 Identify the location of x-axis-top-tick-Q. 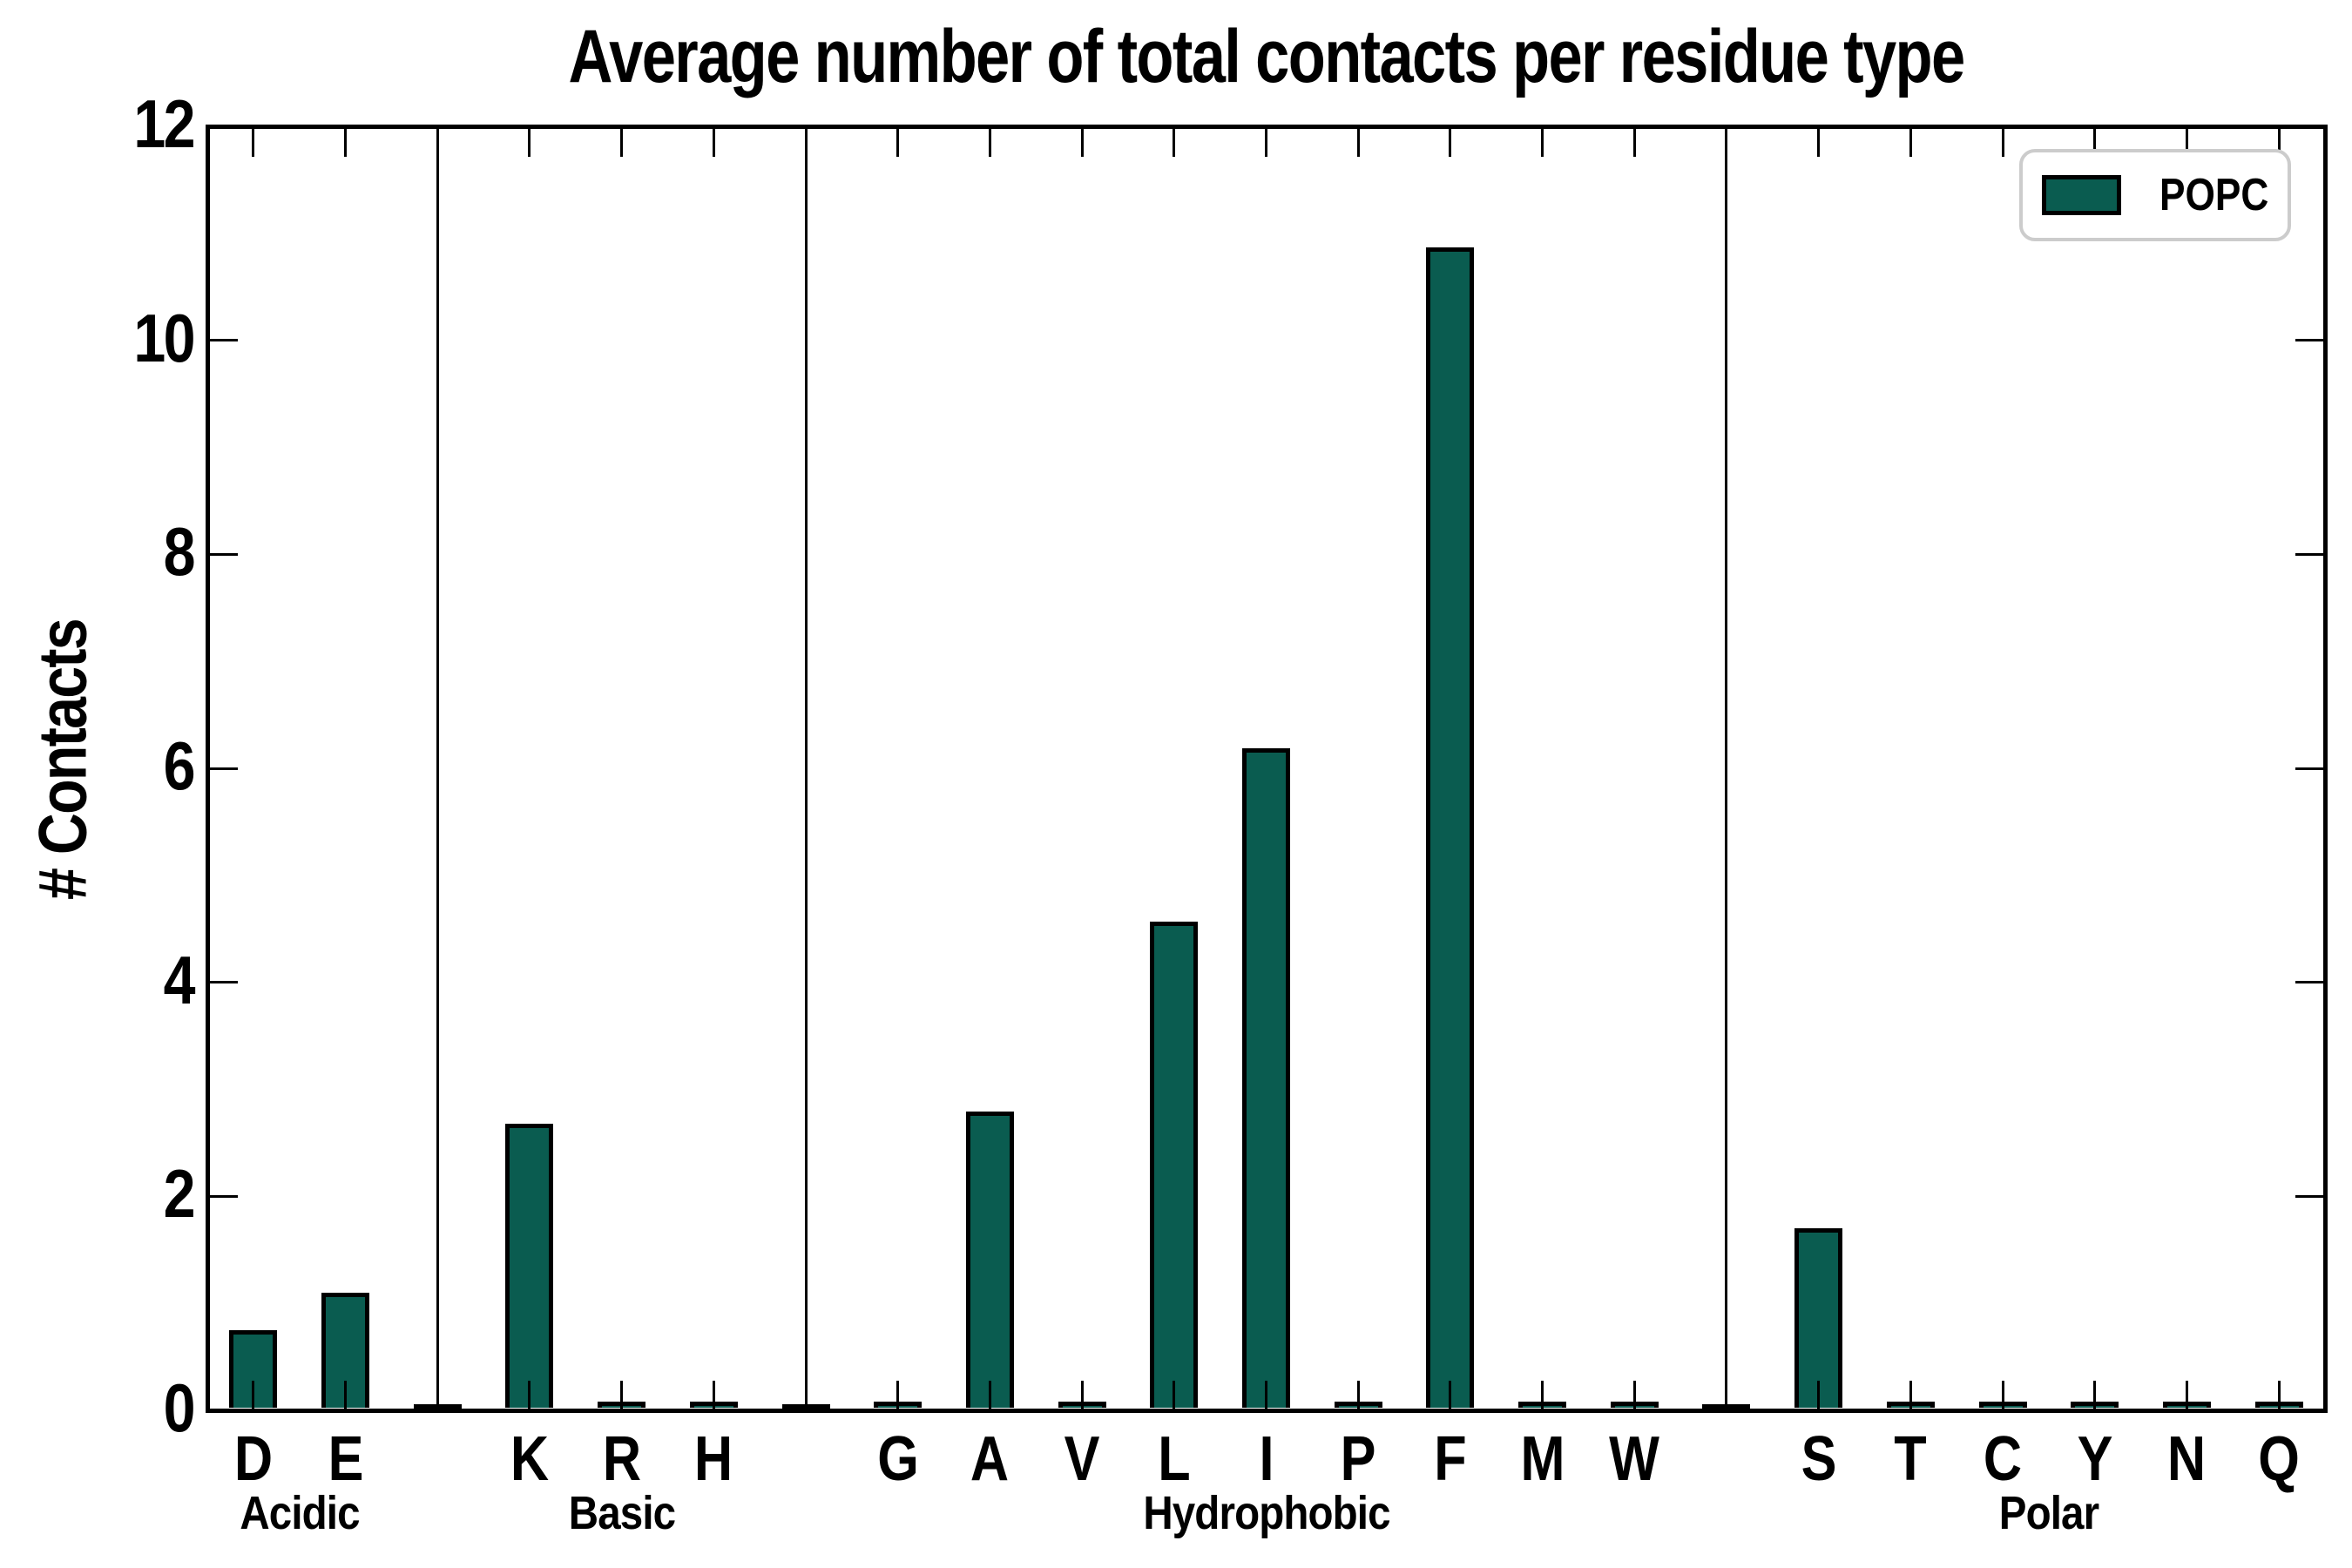
(2279, 142).